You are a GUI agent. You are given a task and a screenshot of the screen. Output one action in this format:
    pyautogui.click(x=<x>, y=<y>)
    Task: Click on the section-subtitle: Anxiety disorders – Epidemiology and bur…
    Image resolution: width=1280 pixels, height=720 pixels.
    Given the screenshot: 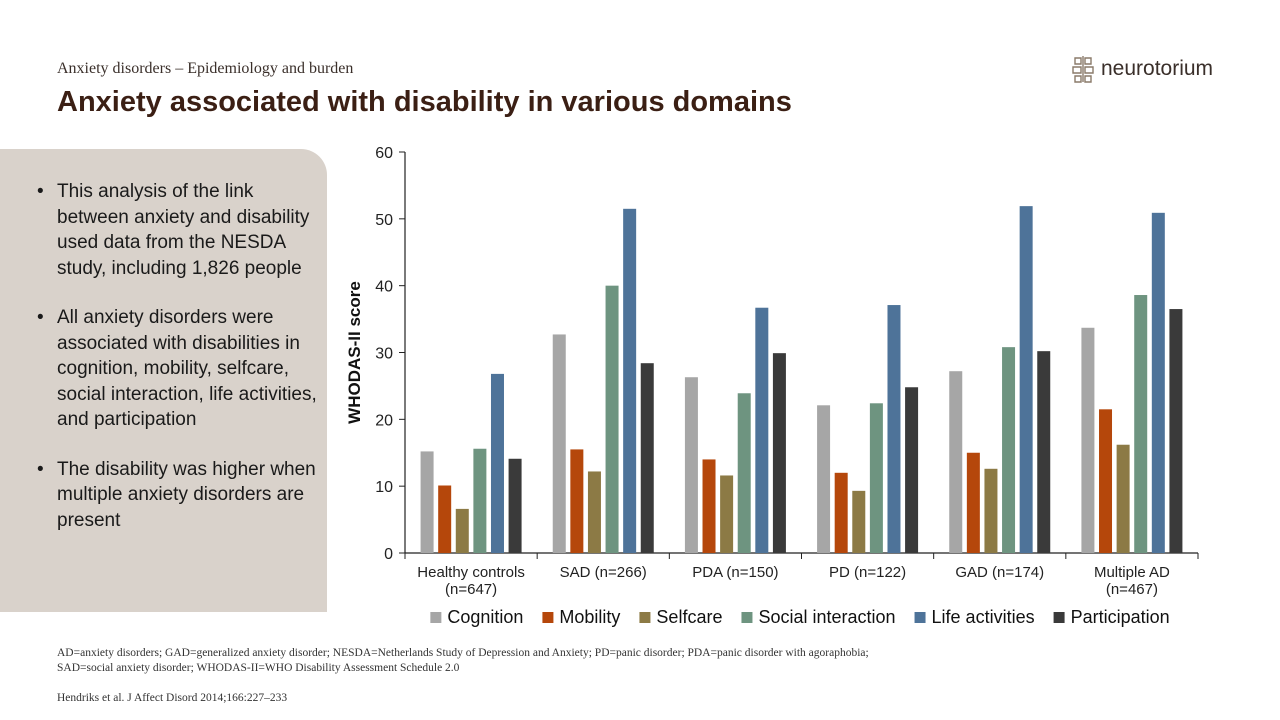 What is the action you would take?
    pyautogui.click(x=205, y=68)
    